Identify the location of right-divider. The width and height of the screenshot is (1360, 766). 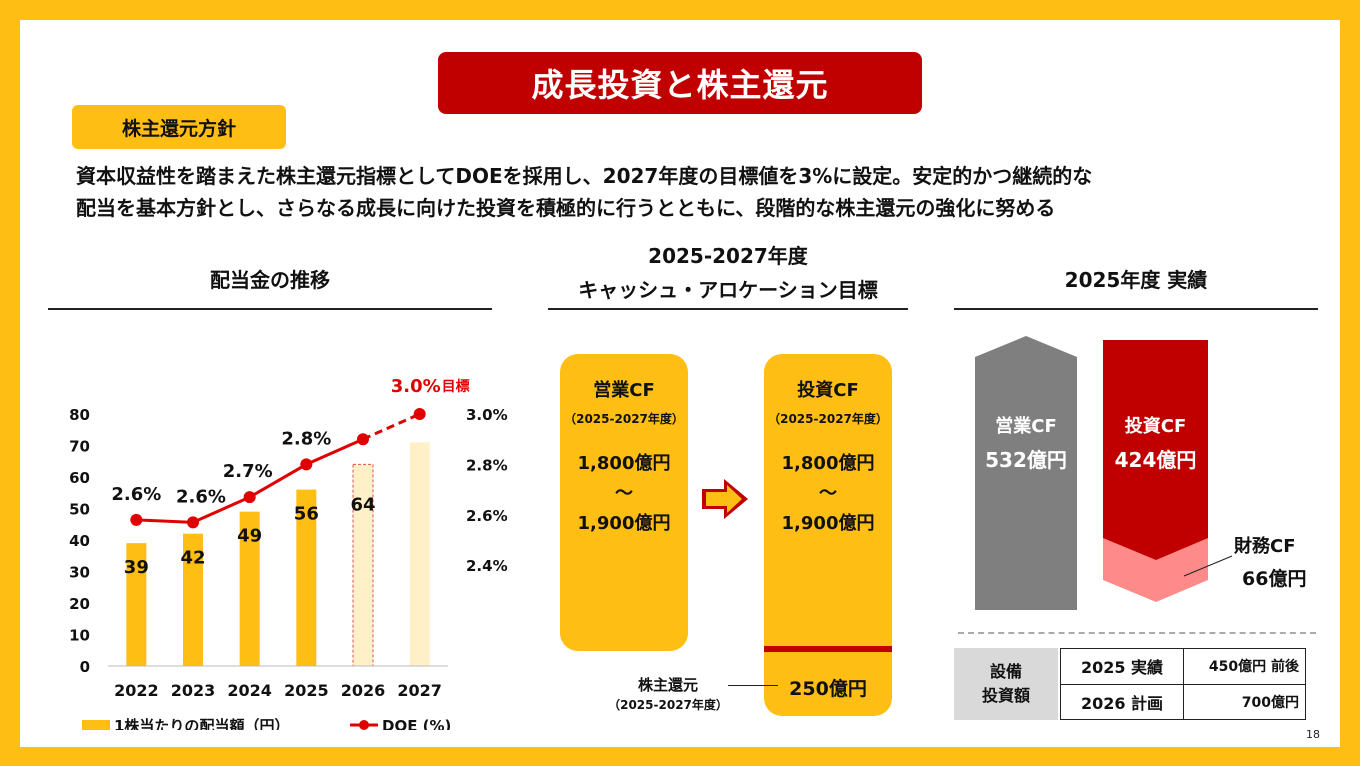
(1136, 309).